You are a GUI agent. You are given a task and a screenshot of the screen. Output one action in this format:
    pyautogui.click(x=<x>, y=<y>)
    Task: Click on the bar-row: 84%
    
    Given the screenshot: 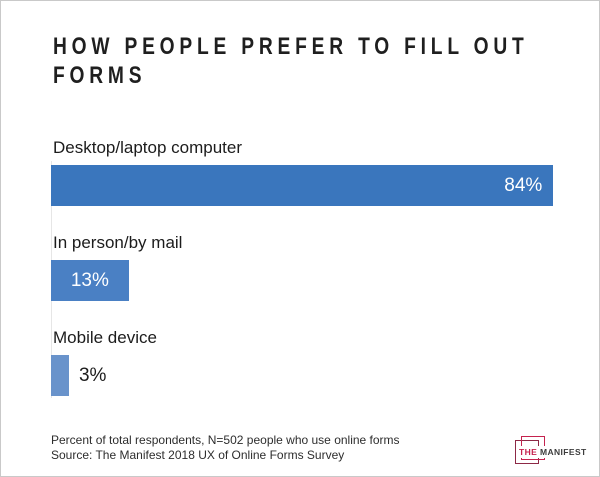 What is the action you would take?
    pyautogui.click(x=323, y=185)
    